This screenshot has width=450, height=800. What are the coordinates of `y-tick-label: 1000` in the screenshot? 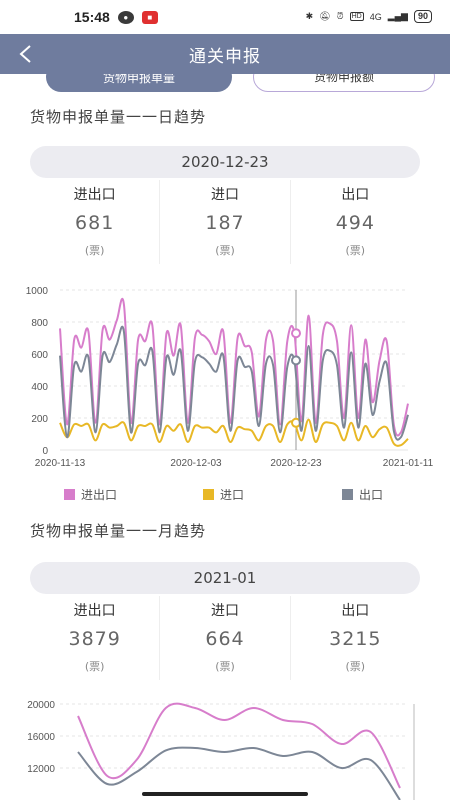 It's located at (37, 291).